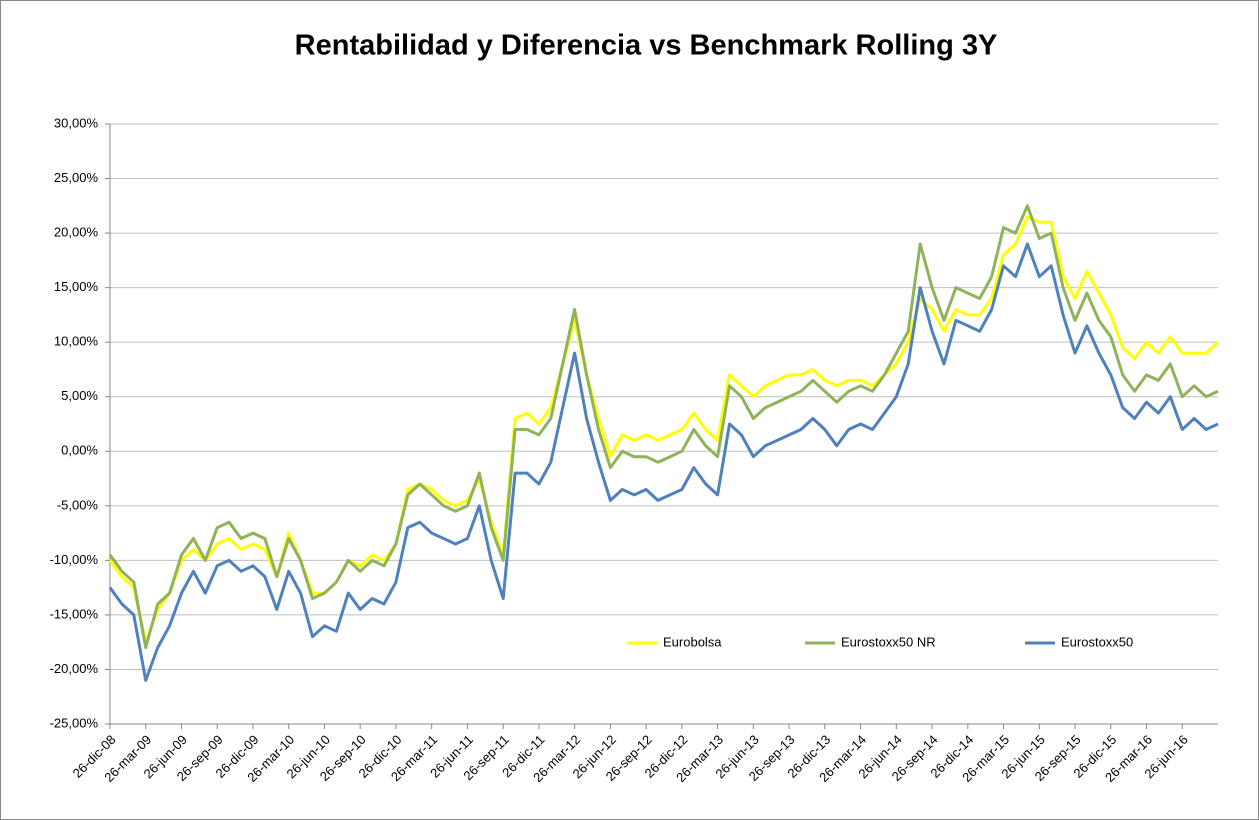 The height and width of the screenshot is (820, 1259). I want to click on y-tick-label: -25,00%, so click(74, 722).